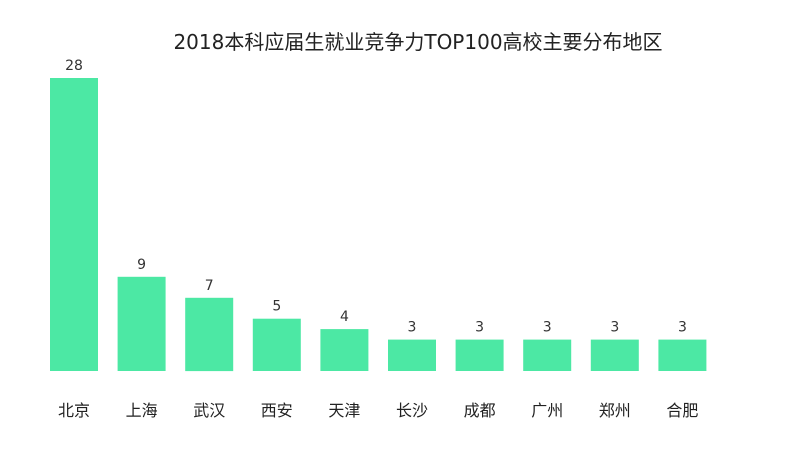 Image resolution: width=800 pixels, height=458 pixels. What do you see at coordinates (378, 410) in the screenshot?
I see `category-labels-group: 北京 上海 武汉 西安 天津 长沙 成都 广州 郑州 合肥` at bounding box center [378, 410].